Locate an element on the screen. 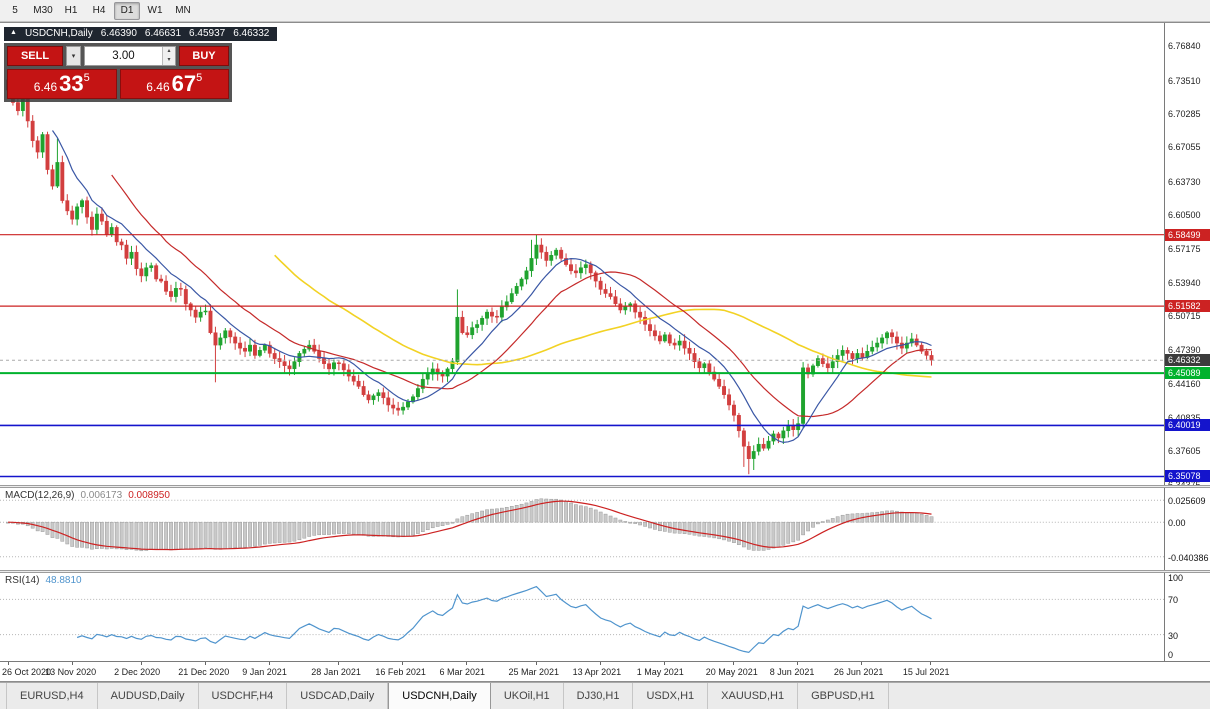  one-click-trading-panel: SELL ▾ ▴ ▾ BUY 6.46 is located at coordinates (118, 72).